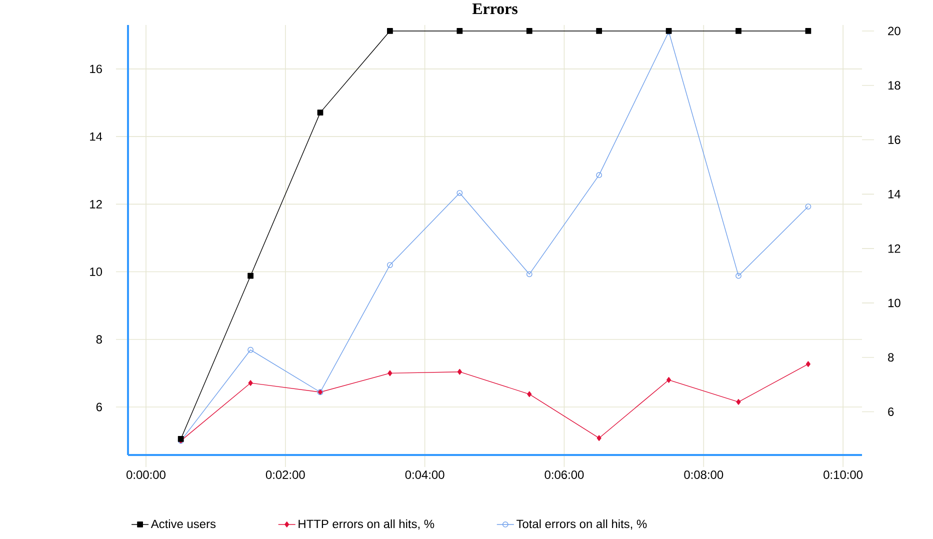 This screenshot has height=539, width=933. Describe the element at coordinates (99, 407) in the screenshot. I see `y-tick-label: 6` at that location.